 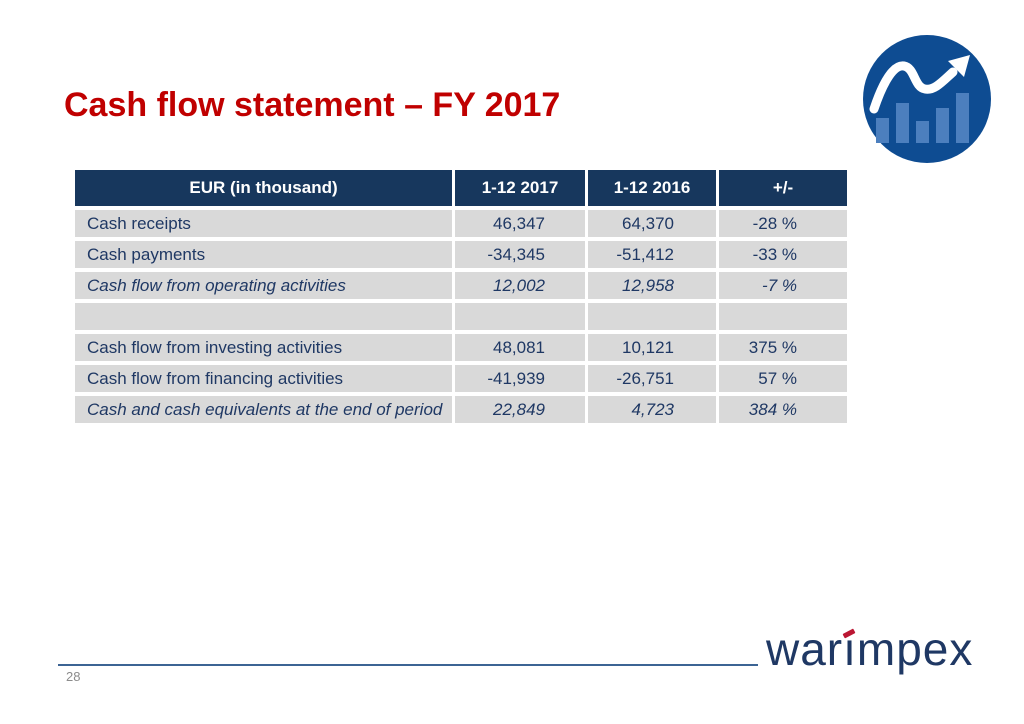 I want to click on row-label-cell: Cash receipts, so click(x=263, y=223).